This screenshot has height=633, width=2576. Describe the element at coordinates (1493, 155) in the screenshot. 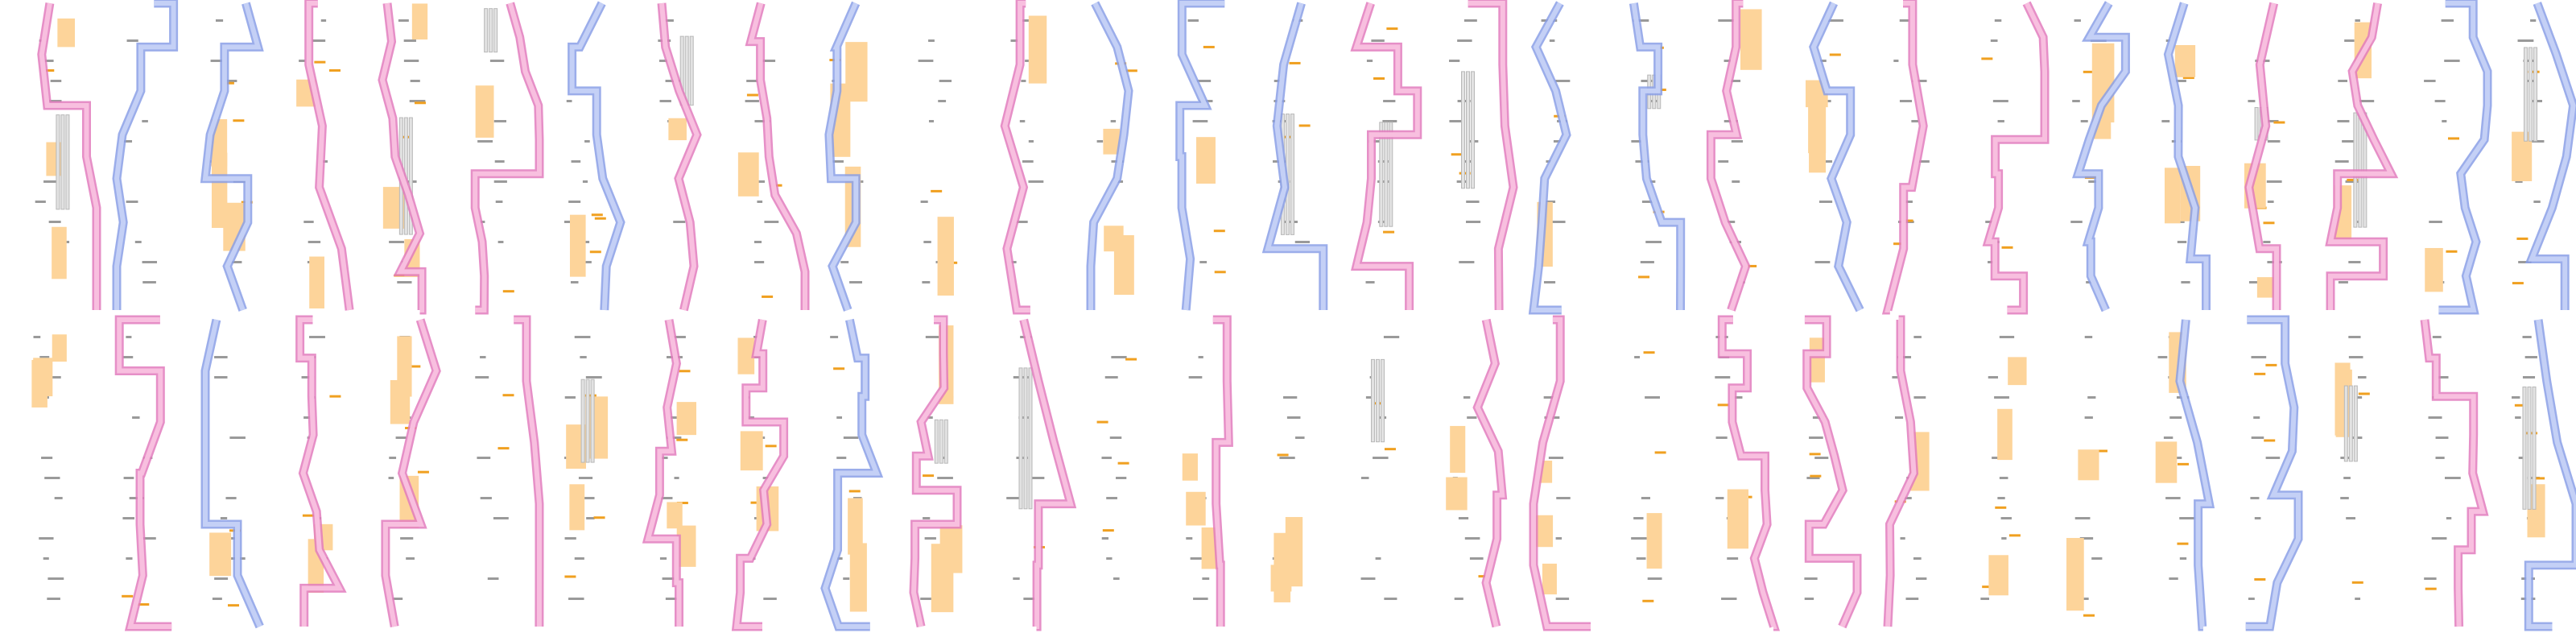

I see `band-outline` at that location.